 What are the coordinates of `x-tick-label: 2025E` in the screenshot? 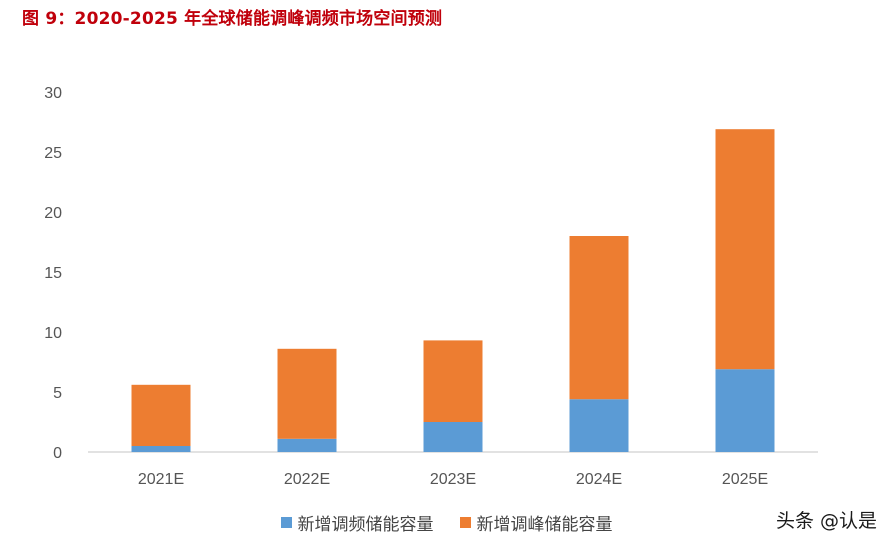 It's located at (745, 479).